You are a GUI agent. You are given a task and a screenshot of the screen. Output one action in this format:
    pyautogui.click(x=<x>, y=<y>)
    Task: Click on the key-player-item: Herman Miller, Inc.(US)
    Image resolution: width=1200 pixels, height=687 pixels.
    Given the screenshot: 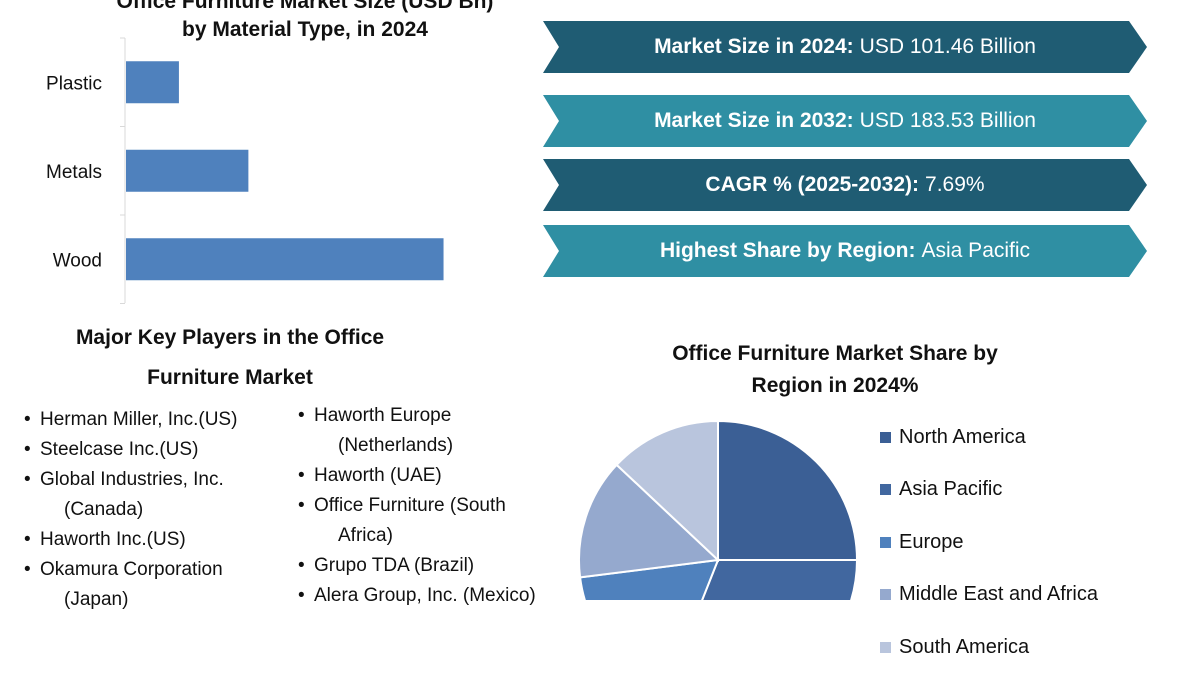 What is the action you would take?
    pyautogui.click(x=149, y=420)
    